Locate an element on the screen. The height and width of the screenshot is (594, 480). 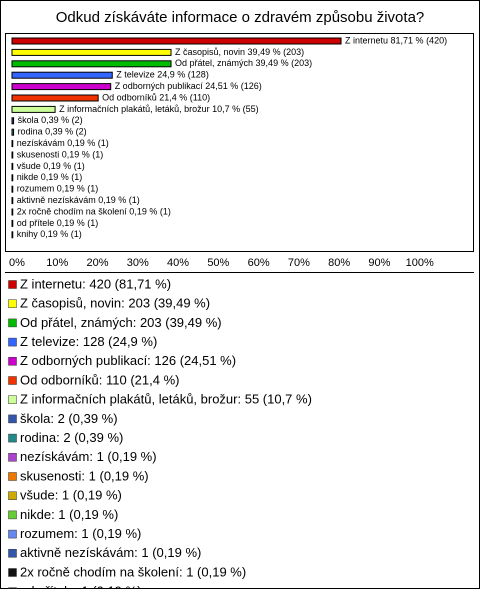
data-label: rozumem 0,19 % (1) is located at coordinates (58, 189).